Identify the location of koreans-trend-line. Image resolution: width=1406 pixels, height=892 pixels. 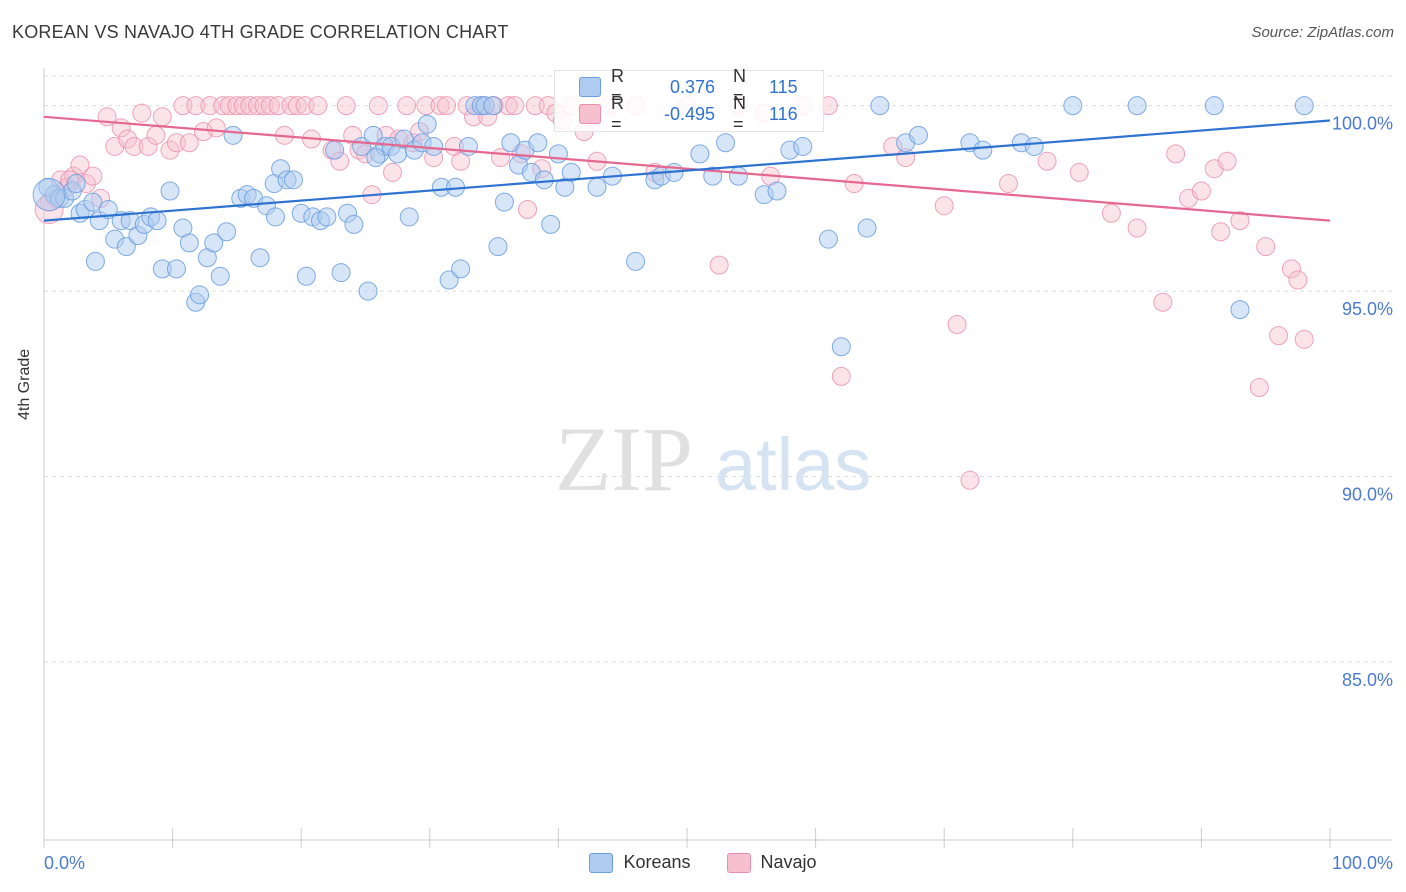
(687, 170).